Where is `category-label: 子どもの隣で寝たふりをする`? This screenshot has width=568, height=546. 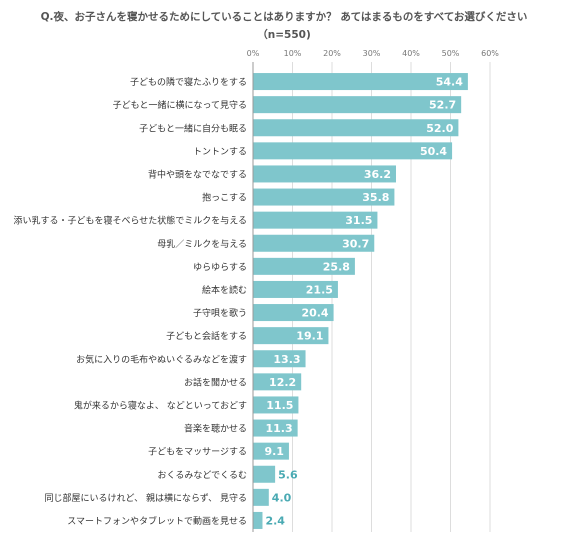 category-label: 子どもの隣で寝たふりをする is located at coordinates (188, 82).